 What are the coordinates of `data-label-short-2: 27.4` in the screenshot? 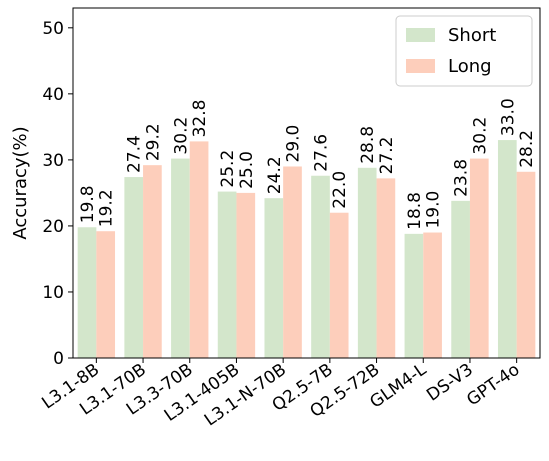 It's located at (135, 154).